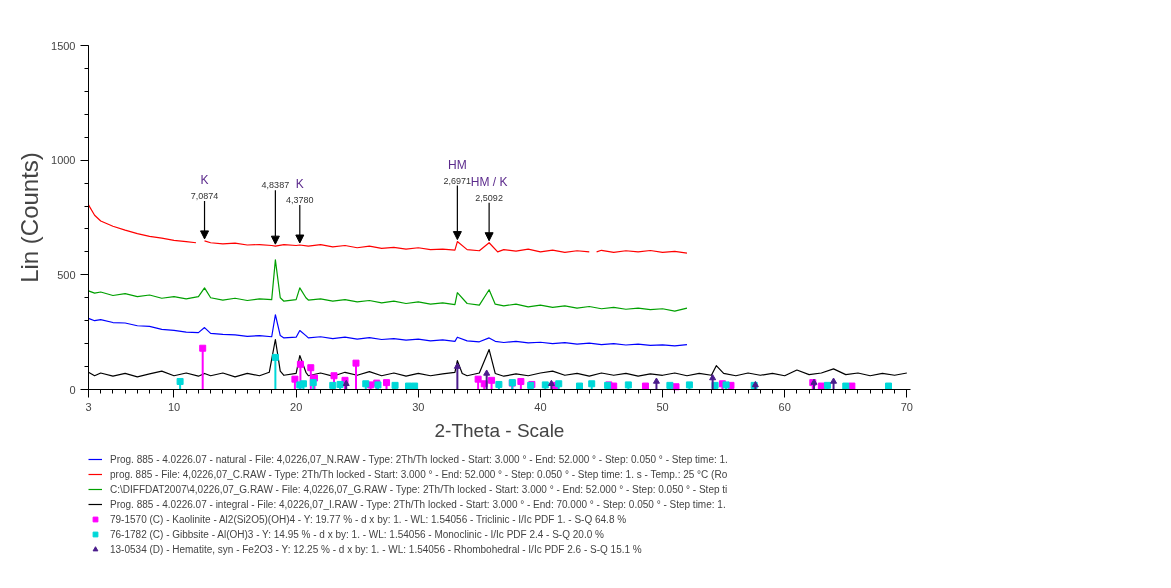 The width and height of the screenshot is (1171, 588). What do you see at coordinates (174, 406) in the screenshot?
I see `x-tick-label: 10` at bounding box center [174, 406].